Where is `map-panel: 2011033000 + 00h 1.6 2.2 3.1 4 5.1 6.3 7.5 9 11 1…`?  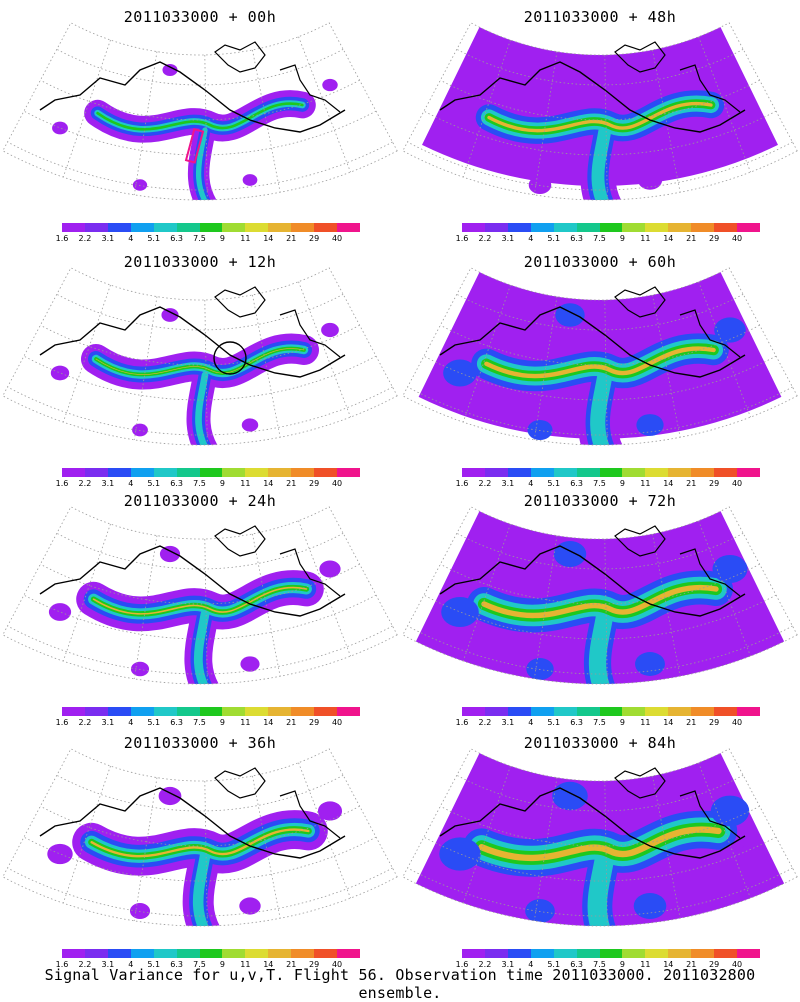 map-panel: 2011033000 + 00h 1.6 2.2 3.1 4 5.1 6.3 7.5 9 11 1… is located at coordinates (200, 121).